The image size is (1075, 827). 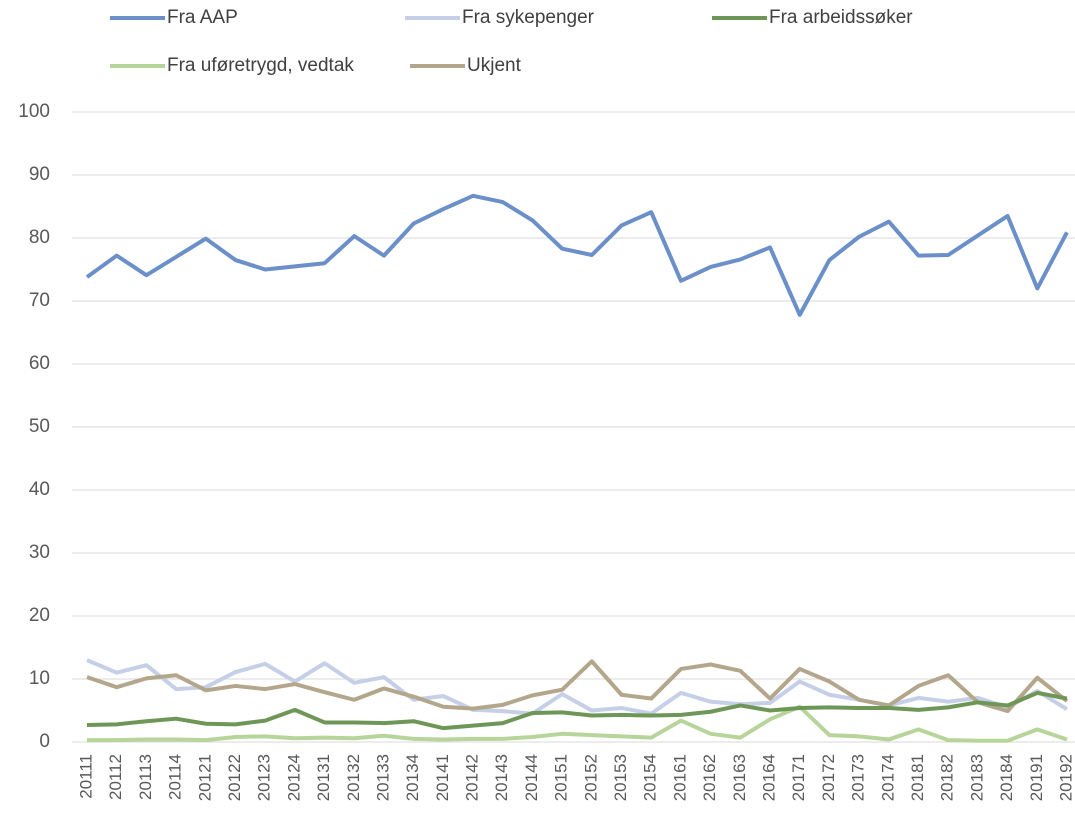 What do you see at coordinates (39, 426) in the screenshot?
I see `y-tick-label: 50` at bounding box center [39, 426].